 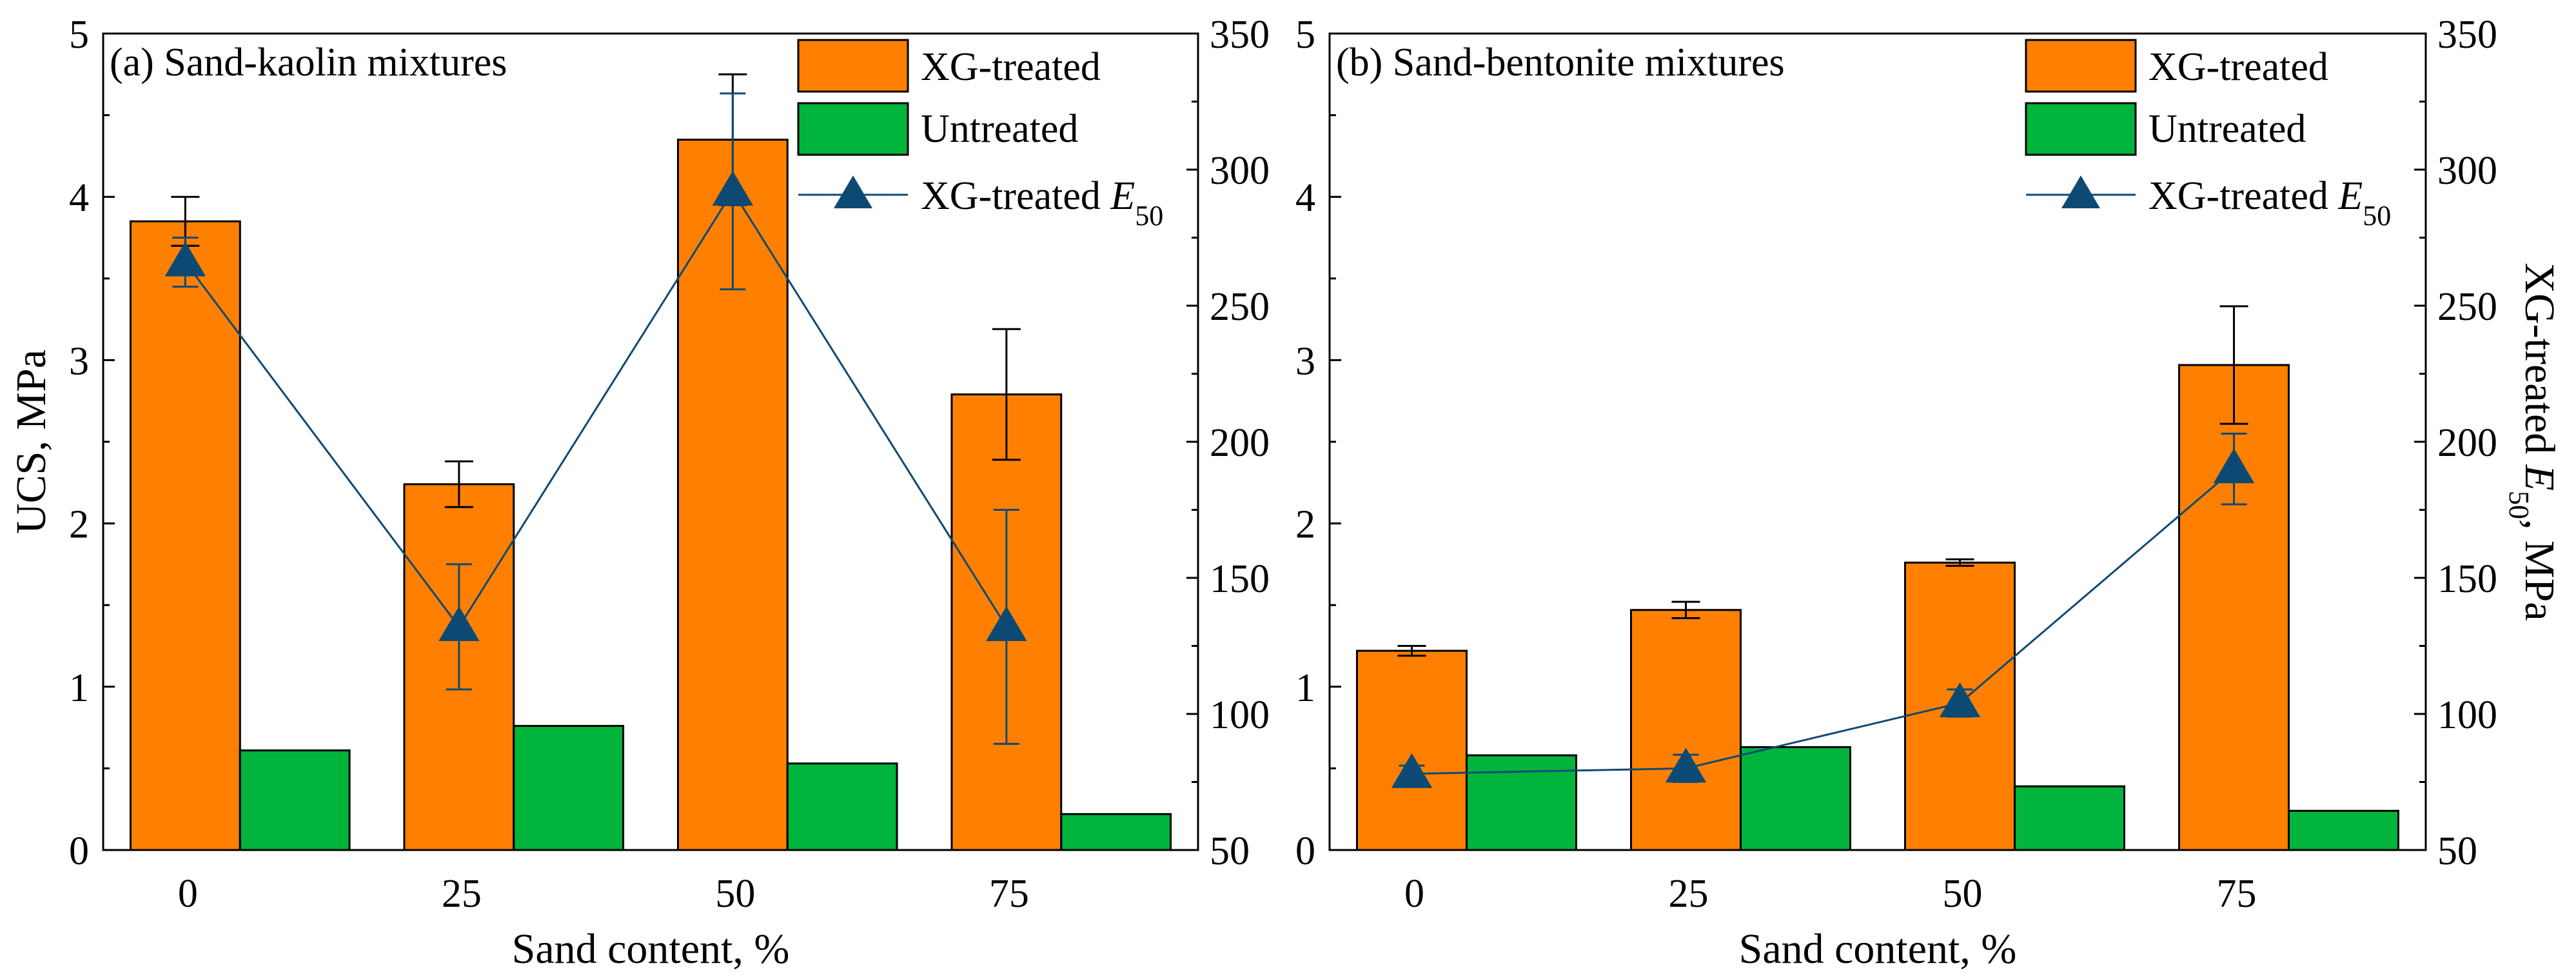 What do you see at coordinates (2534, 441) in the screenshot?
I see `y2-axis-label: XG-treated E50, MPa` at bounding box center [2534, 441].